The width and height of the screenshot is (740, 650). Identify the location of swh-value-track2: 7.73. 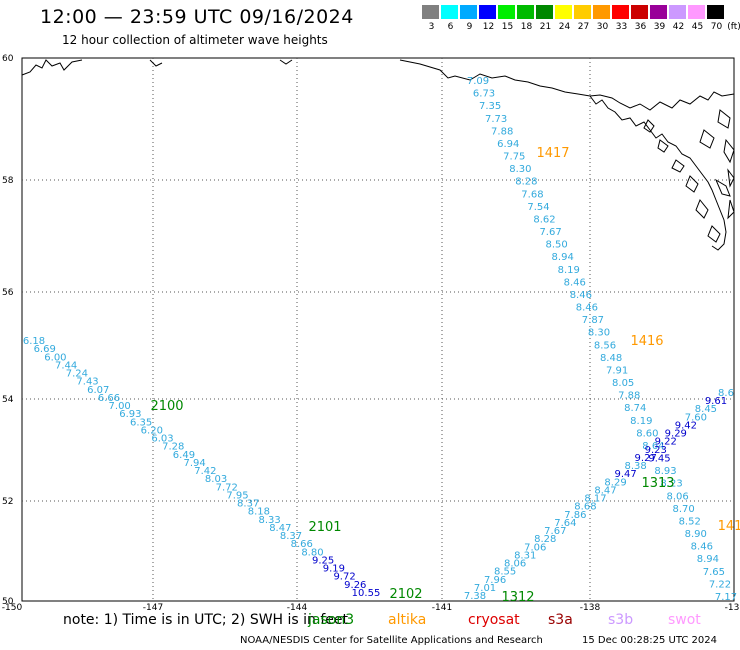
(496, 119).